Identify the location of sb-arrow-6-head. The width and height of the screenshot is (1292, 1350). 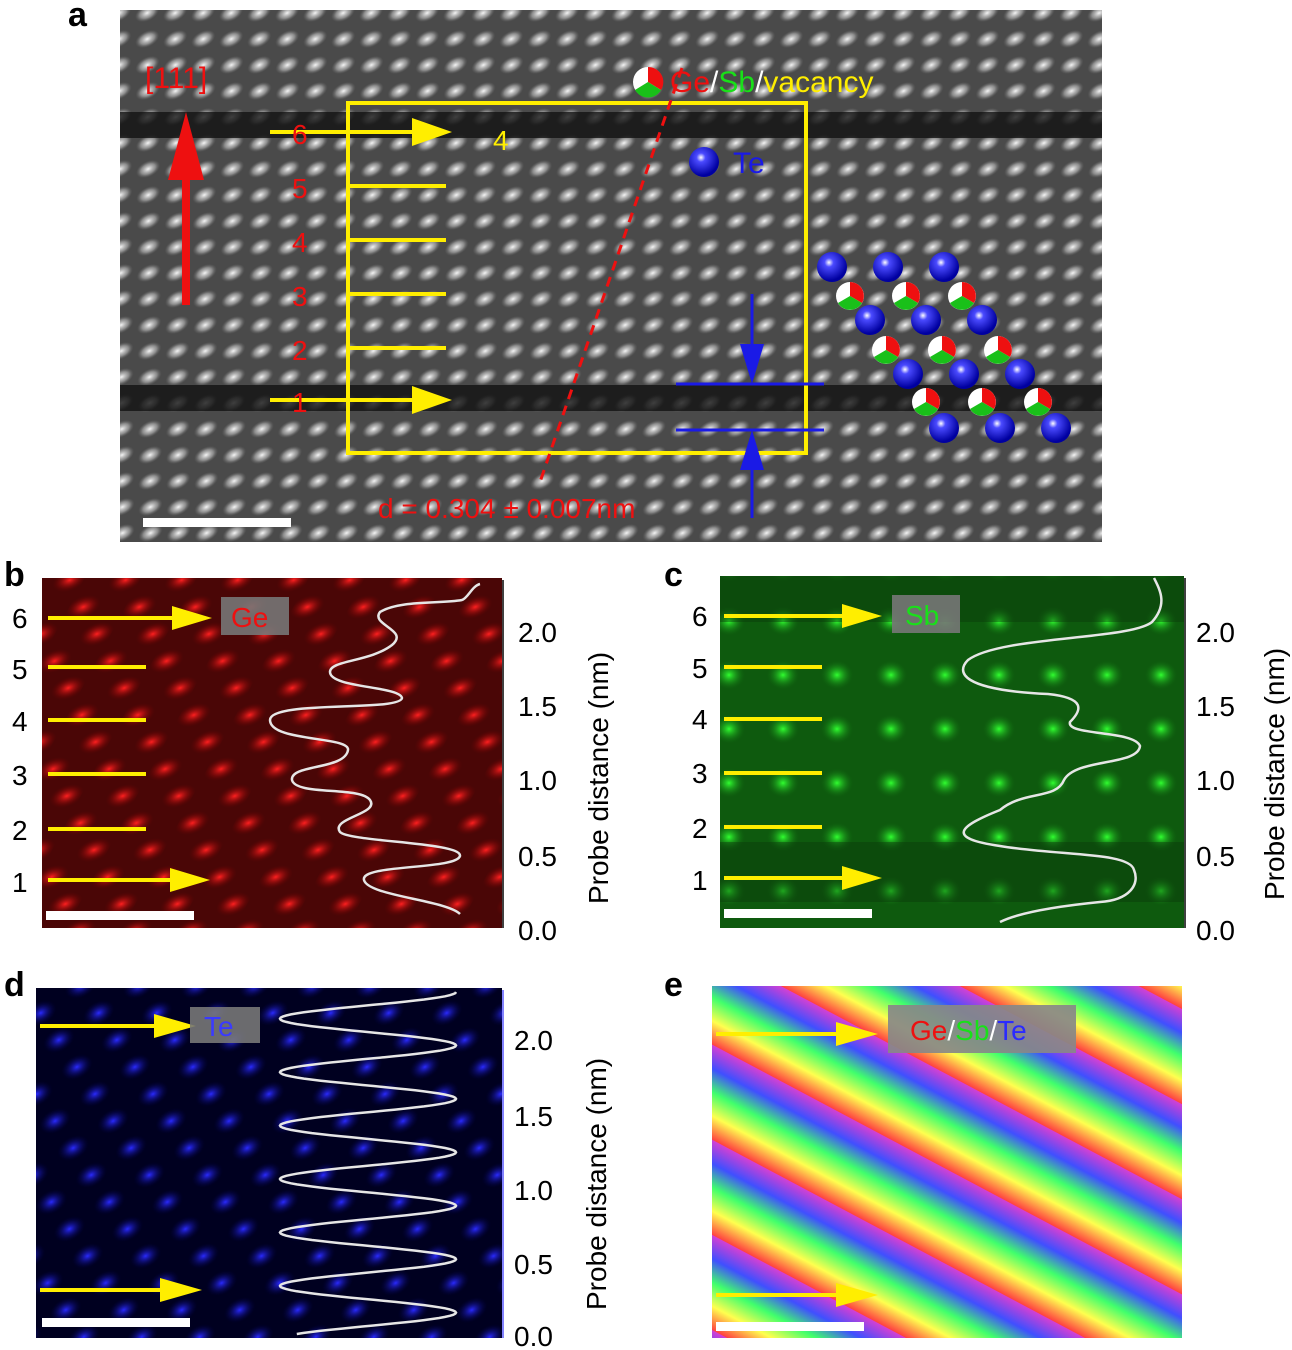
(862, 616).